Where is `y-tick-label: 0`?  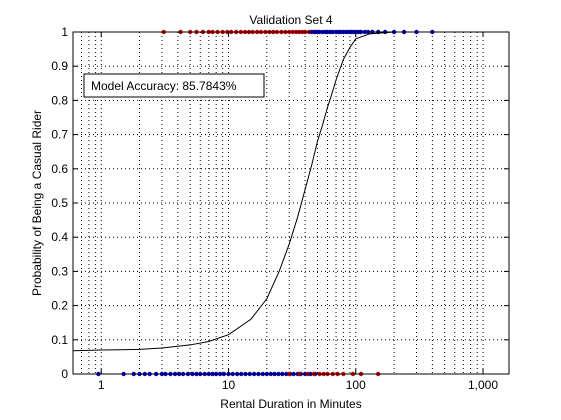 y-tick-label: 0 is located at coordinates (64, 374).